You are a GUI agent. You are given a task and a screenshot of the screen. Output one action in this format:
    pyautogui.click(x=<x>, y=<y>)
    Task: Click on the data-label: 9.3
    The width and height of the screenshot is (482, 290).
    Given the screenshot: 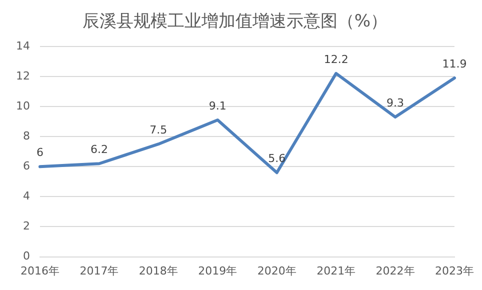 What is the action you would take?
    pyautogui.click(x=395, y=103)
    